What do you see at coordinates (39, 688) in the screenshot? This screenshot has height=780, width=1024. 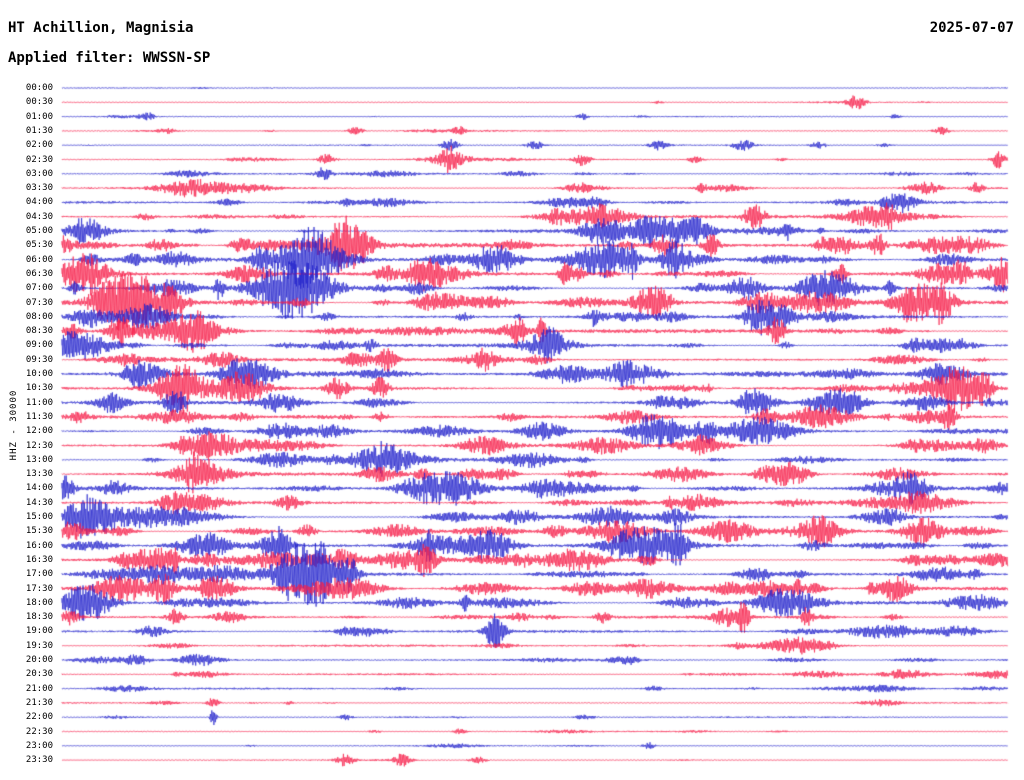 I see `trace-time-label: 21:00` at bounding box center [39, 688].